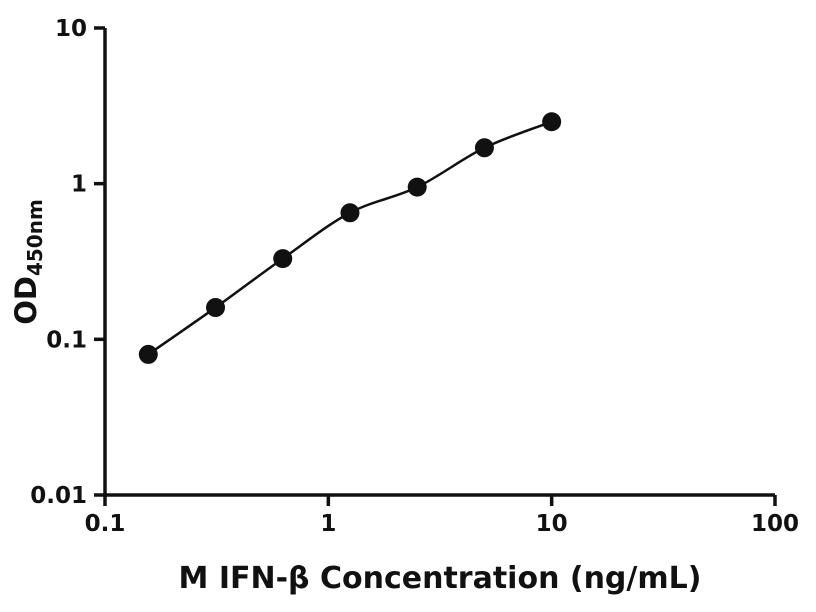  Describe the element at coordinates (328, 524) in the screenshot. I see `x-tick-label: 1` at that location.